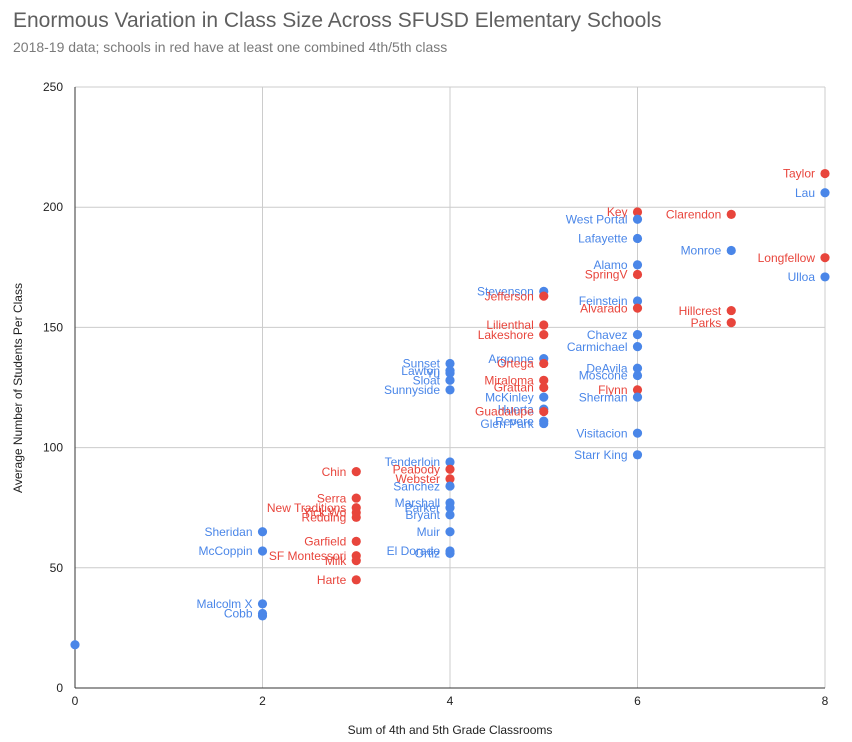  Describe the element at coordinates (606, 368) in the screenshot. I see `point-label: DeAvila` at that location.